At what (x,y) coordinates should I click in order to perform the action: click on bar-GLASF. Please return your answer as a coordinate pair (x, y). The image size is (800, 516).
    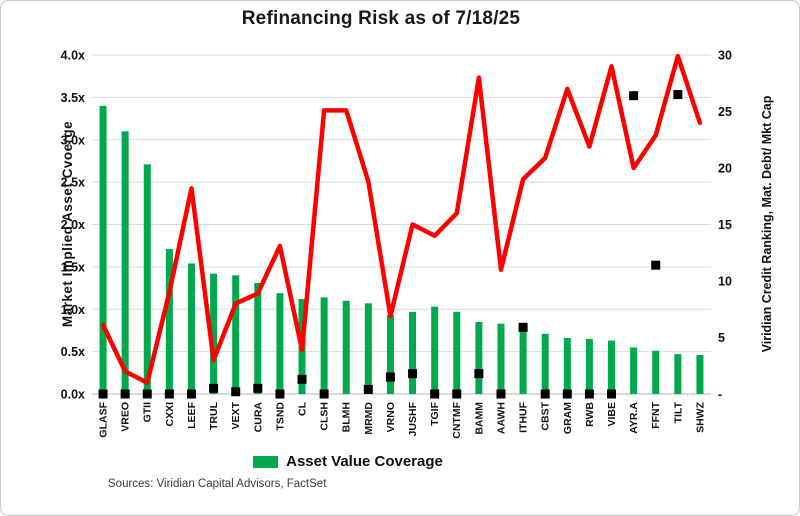
    Looking at the image, I should click on (103, 249).